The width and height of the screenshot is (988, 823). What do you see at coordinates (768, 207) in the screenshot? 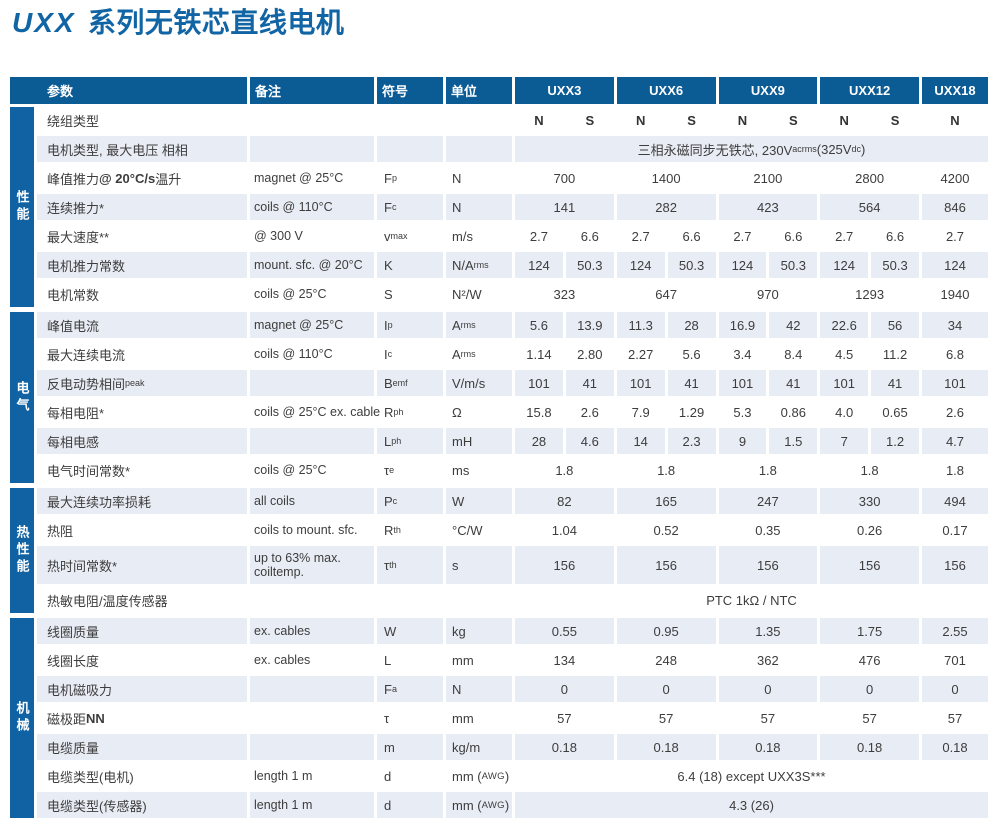
I see `value-cell: 423` at bounding box center [768, 207].